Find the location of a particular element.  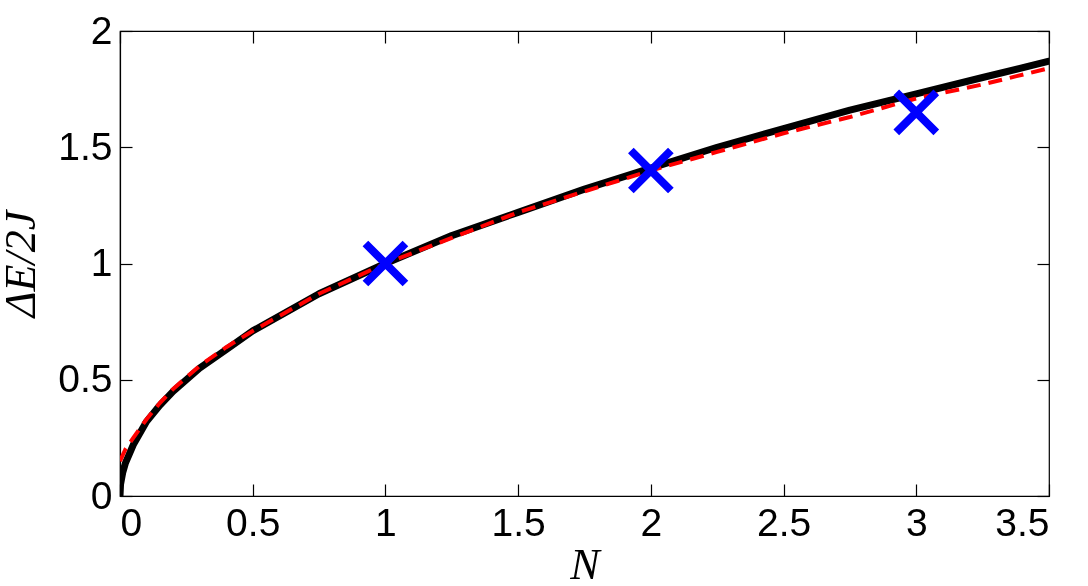

x-tick-label: 1 is located at coordinates (386, 522).